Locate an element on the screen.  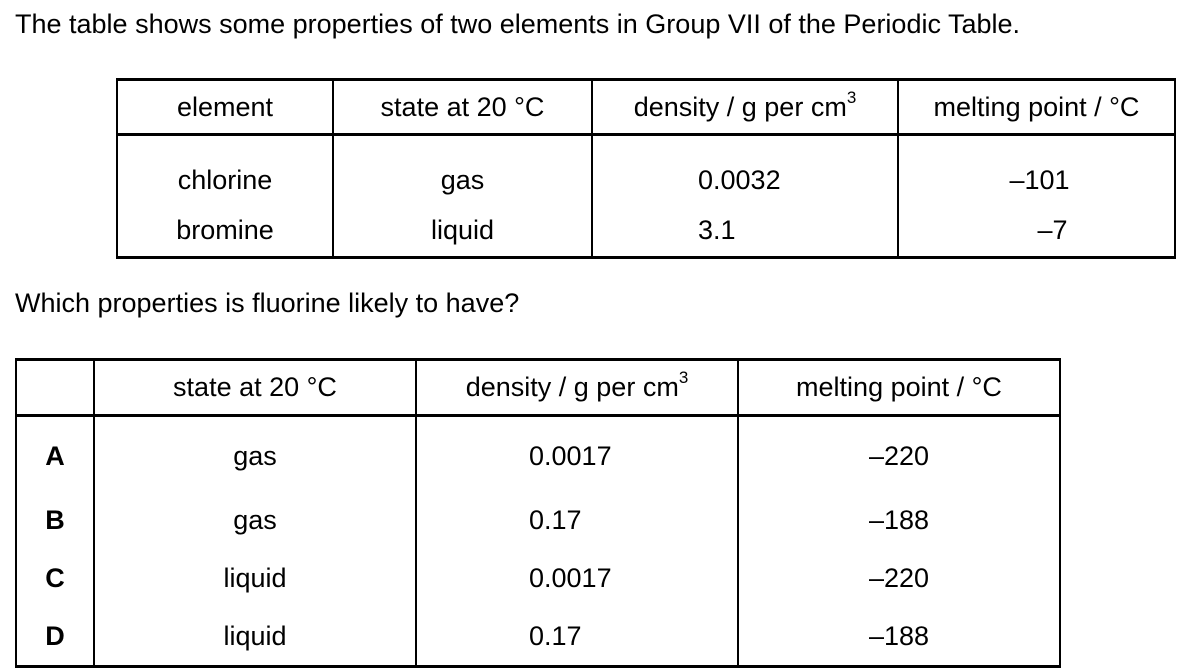
cell-density: 3.1 is located at coordinates (745, 234).